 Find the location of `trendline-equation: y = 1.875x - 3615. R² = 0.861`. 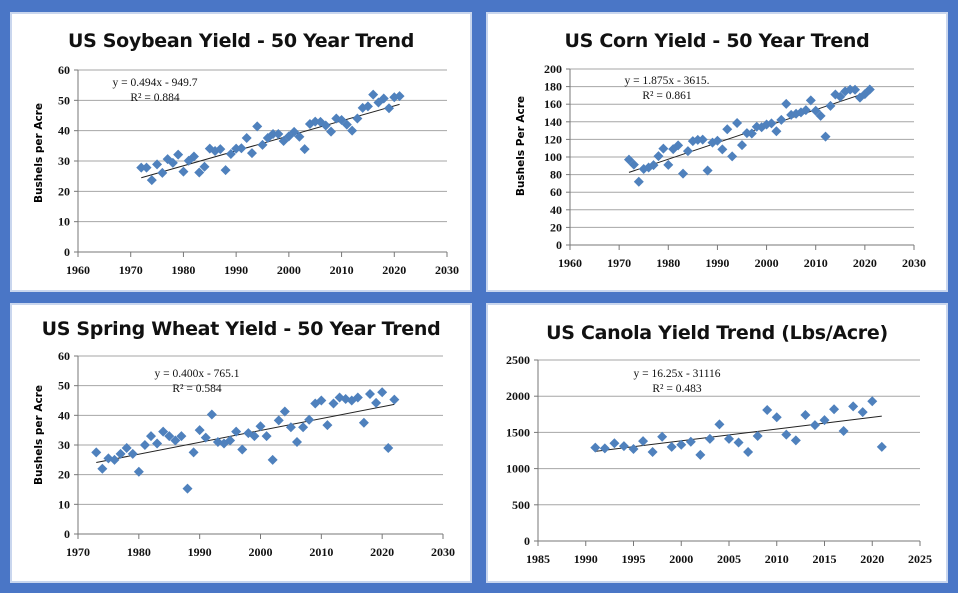

trendline-equation: y = 1.875x - 3615. R² = 0.861 is located at coordinates (667, 89).